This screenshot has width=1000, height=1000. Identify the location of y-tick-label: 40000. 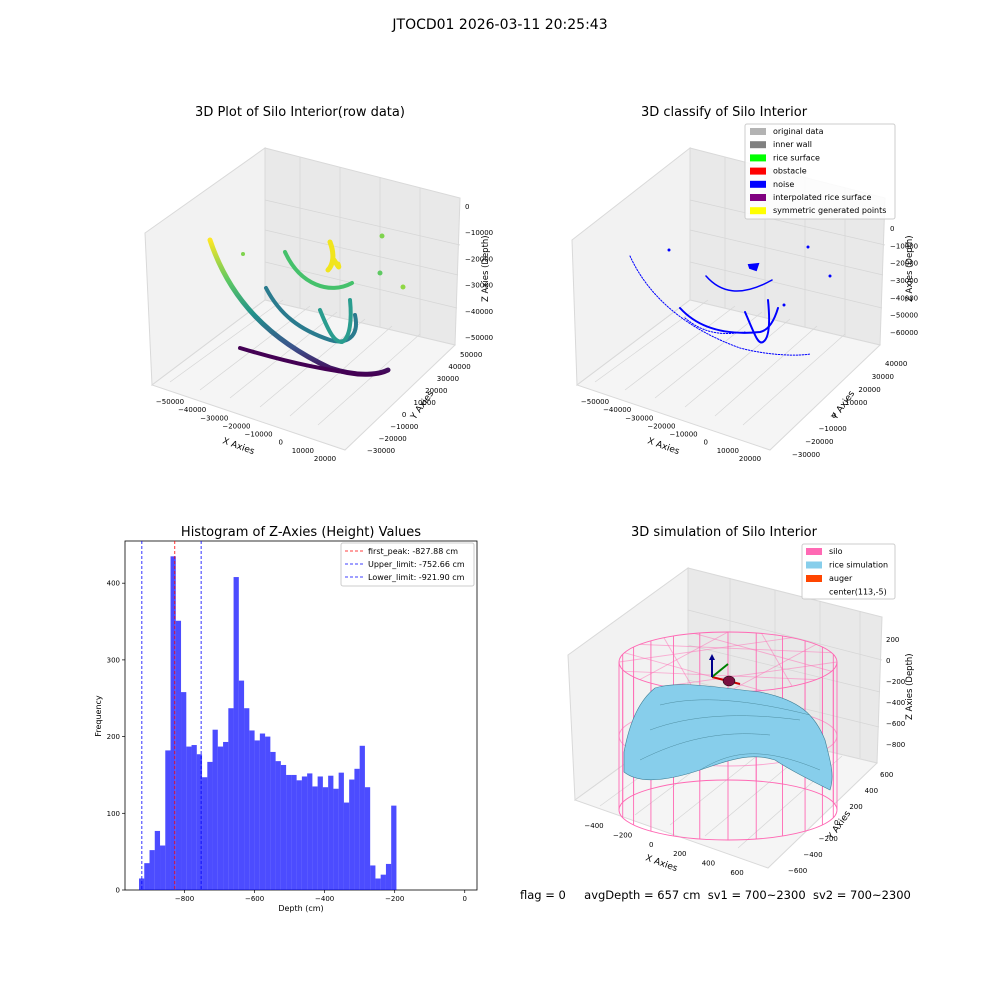
(459, 367).